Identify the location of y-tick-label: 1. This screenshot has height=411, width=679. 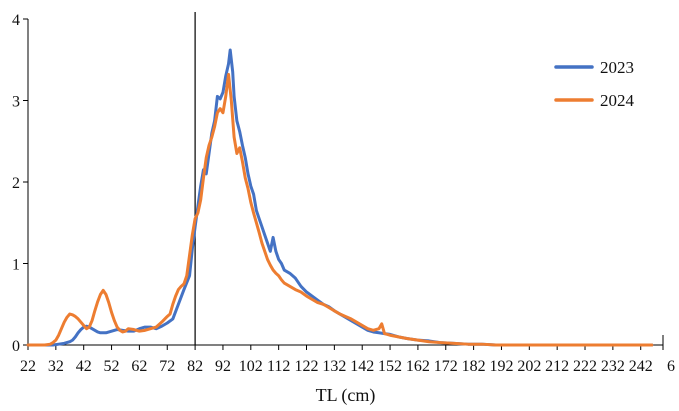
(16, 265).